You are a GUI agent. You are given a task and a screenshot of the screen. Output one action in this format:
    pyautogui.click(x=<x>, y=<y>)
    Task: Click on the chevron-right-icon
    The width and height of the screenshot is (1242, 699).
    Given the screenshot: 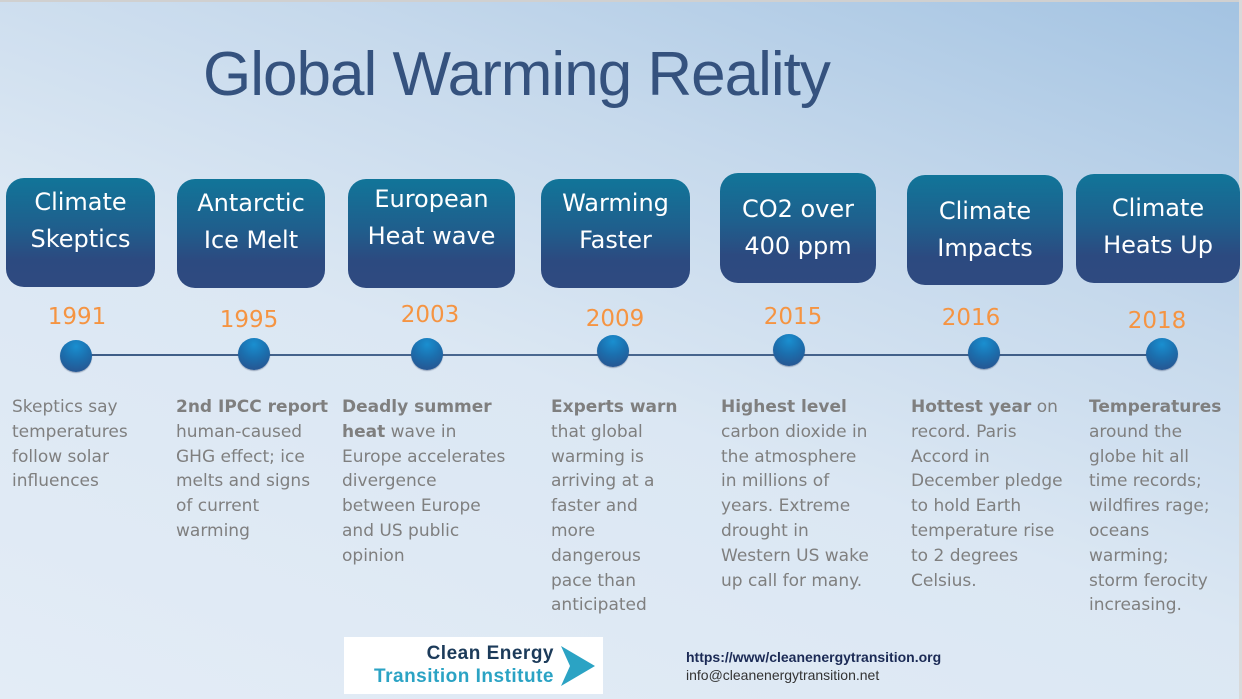 What is the action you would take?
    pyautogui.click(x=578, y=666)
    